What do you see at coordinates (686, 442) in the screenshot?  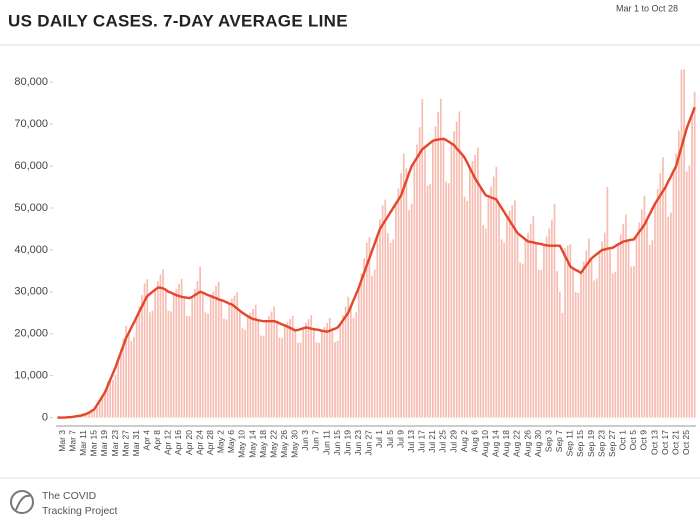 I see `x-tick-label: Oct 25` at bounding box center [686, 442].